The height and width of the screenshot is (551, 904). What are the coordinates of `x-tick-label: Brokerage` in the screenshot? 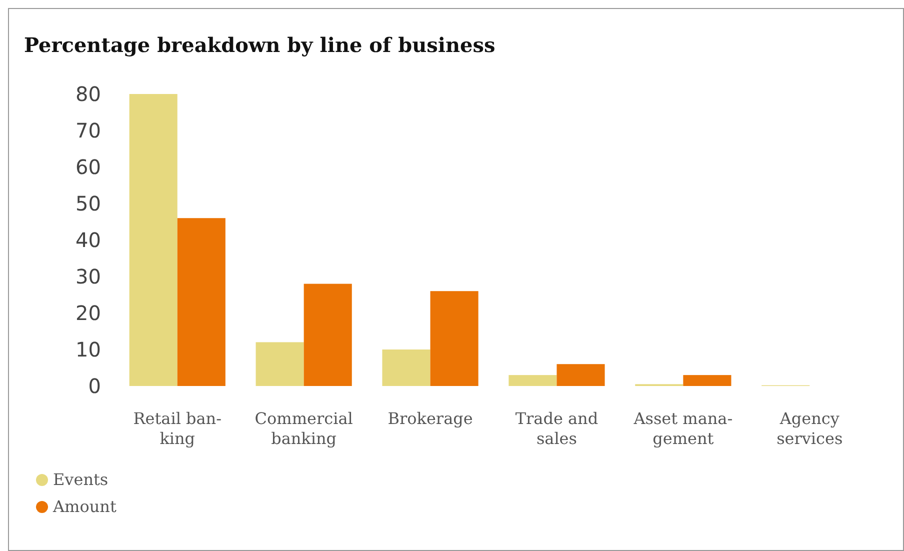 It's located at (430, 418).